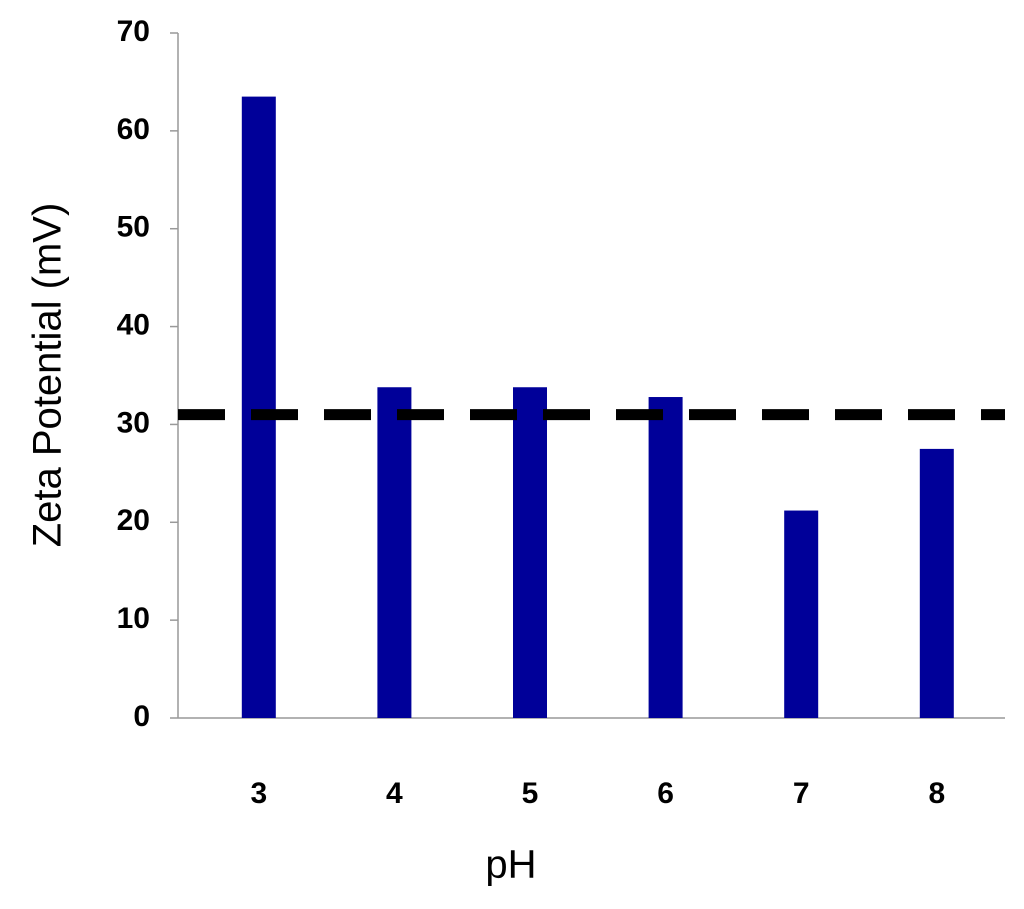 This screenshot has height=909, width=1024. What do you see at coordinates (48, 375) in the screenshot?
I see `y-axis-title: Zeta Potential (mV)` at bounding box center [48, 375].